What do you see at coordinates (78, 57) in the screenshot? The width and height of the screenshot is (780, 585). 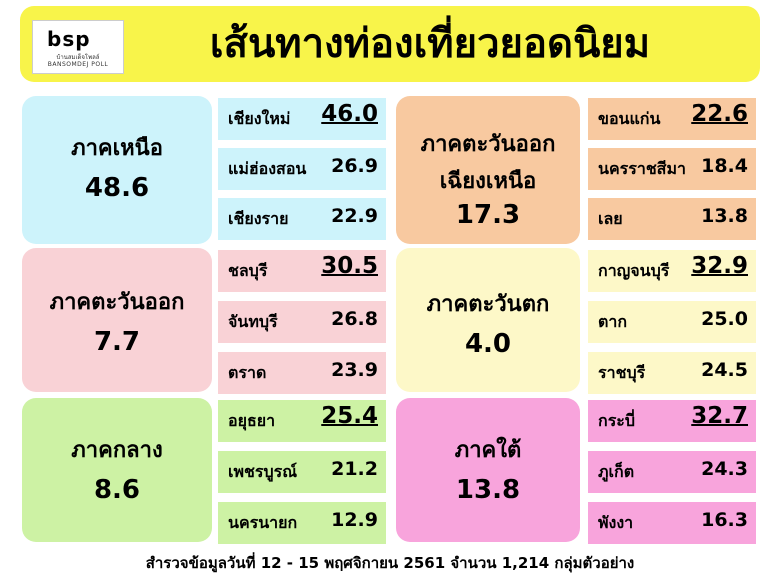 I see `logo-thai-text: บ้านสมเด็จโพลล์` at bounding box center [78, 57].